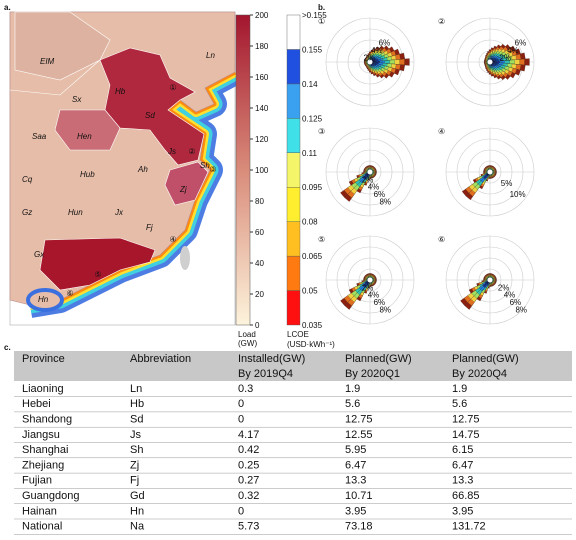 This screenshot has height=540, width=576. What do you see at coordinates (259, 294) in the screenshot?
I see `load-tick-label: 20` at bounding box center [259, 294].